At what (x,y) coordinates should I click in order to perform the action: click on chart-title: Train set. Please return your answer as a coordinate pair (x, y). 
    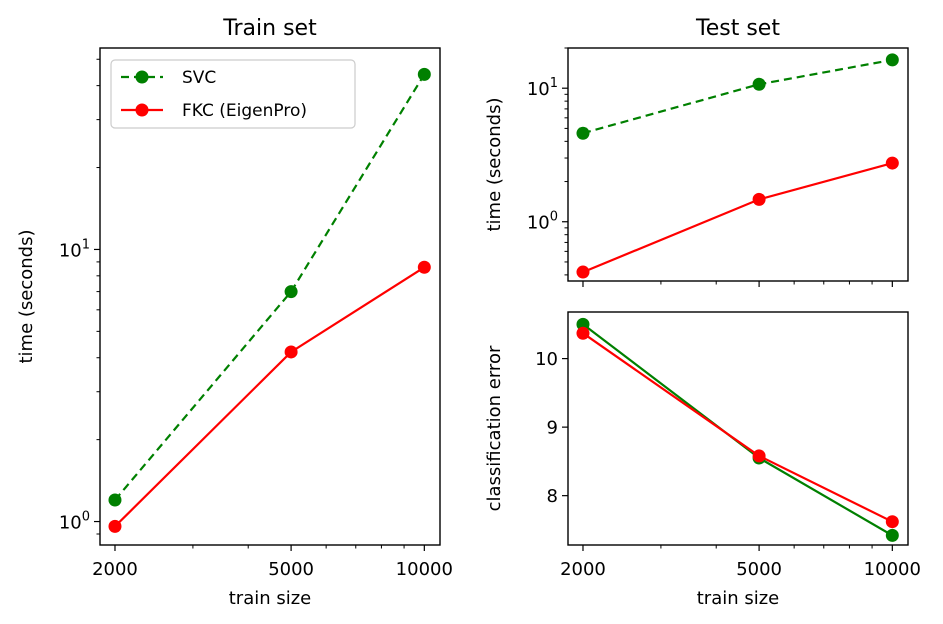
    Looking at the image, I should click on (269, 28).